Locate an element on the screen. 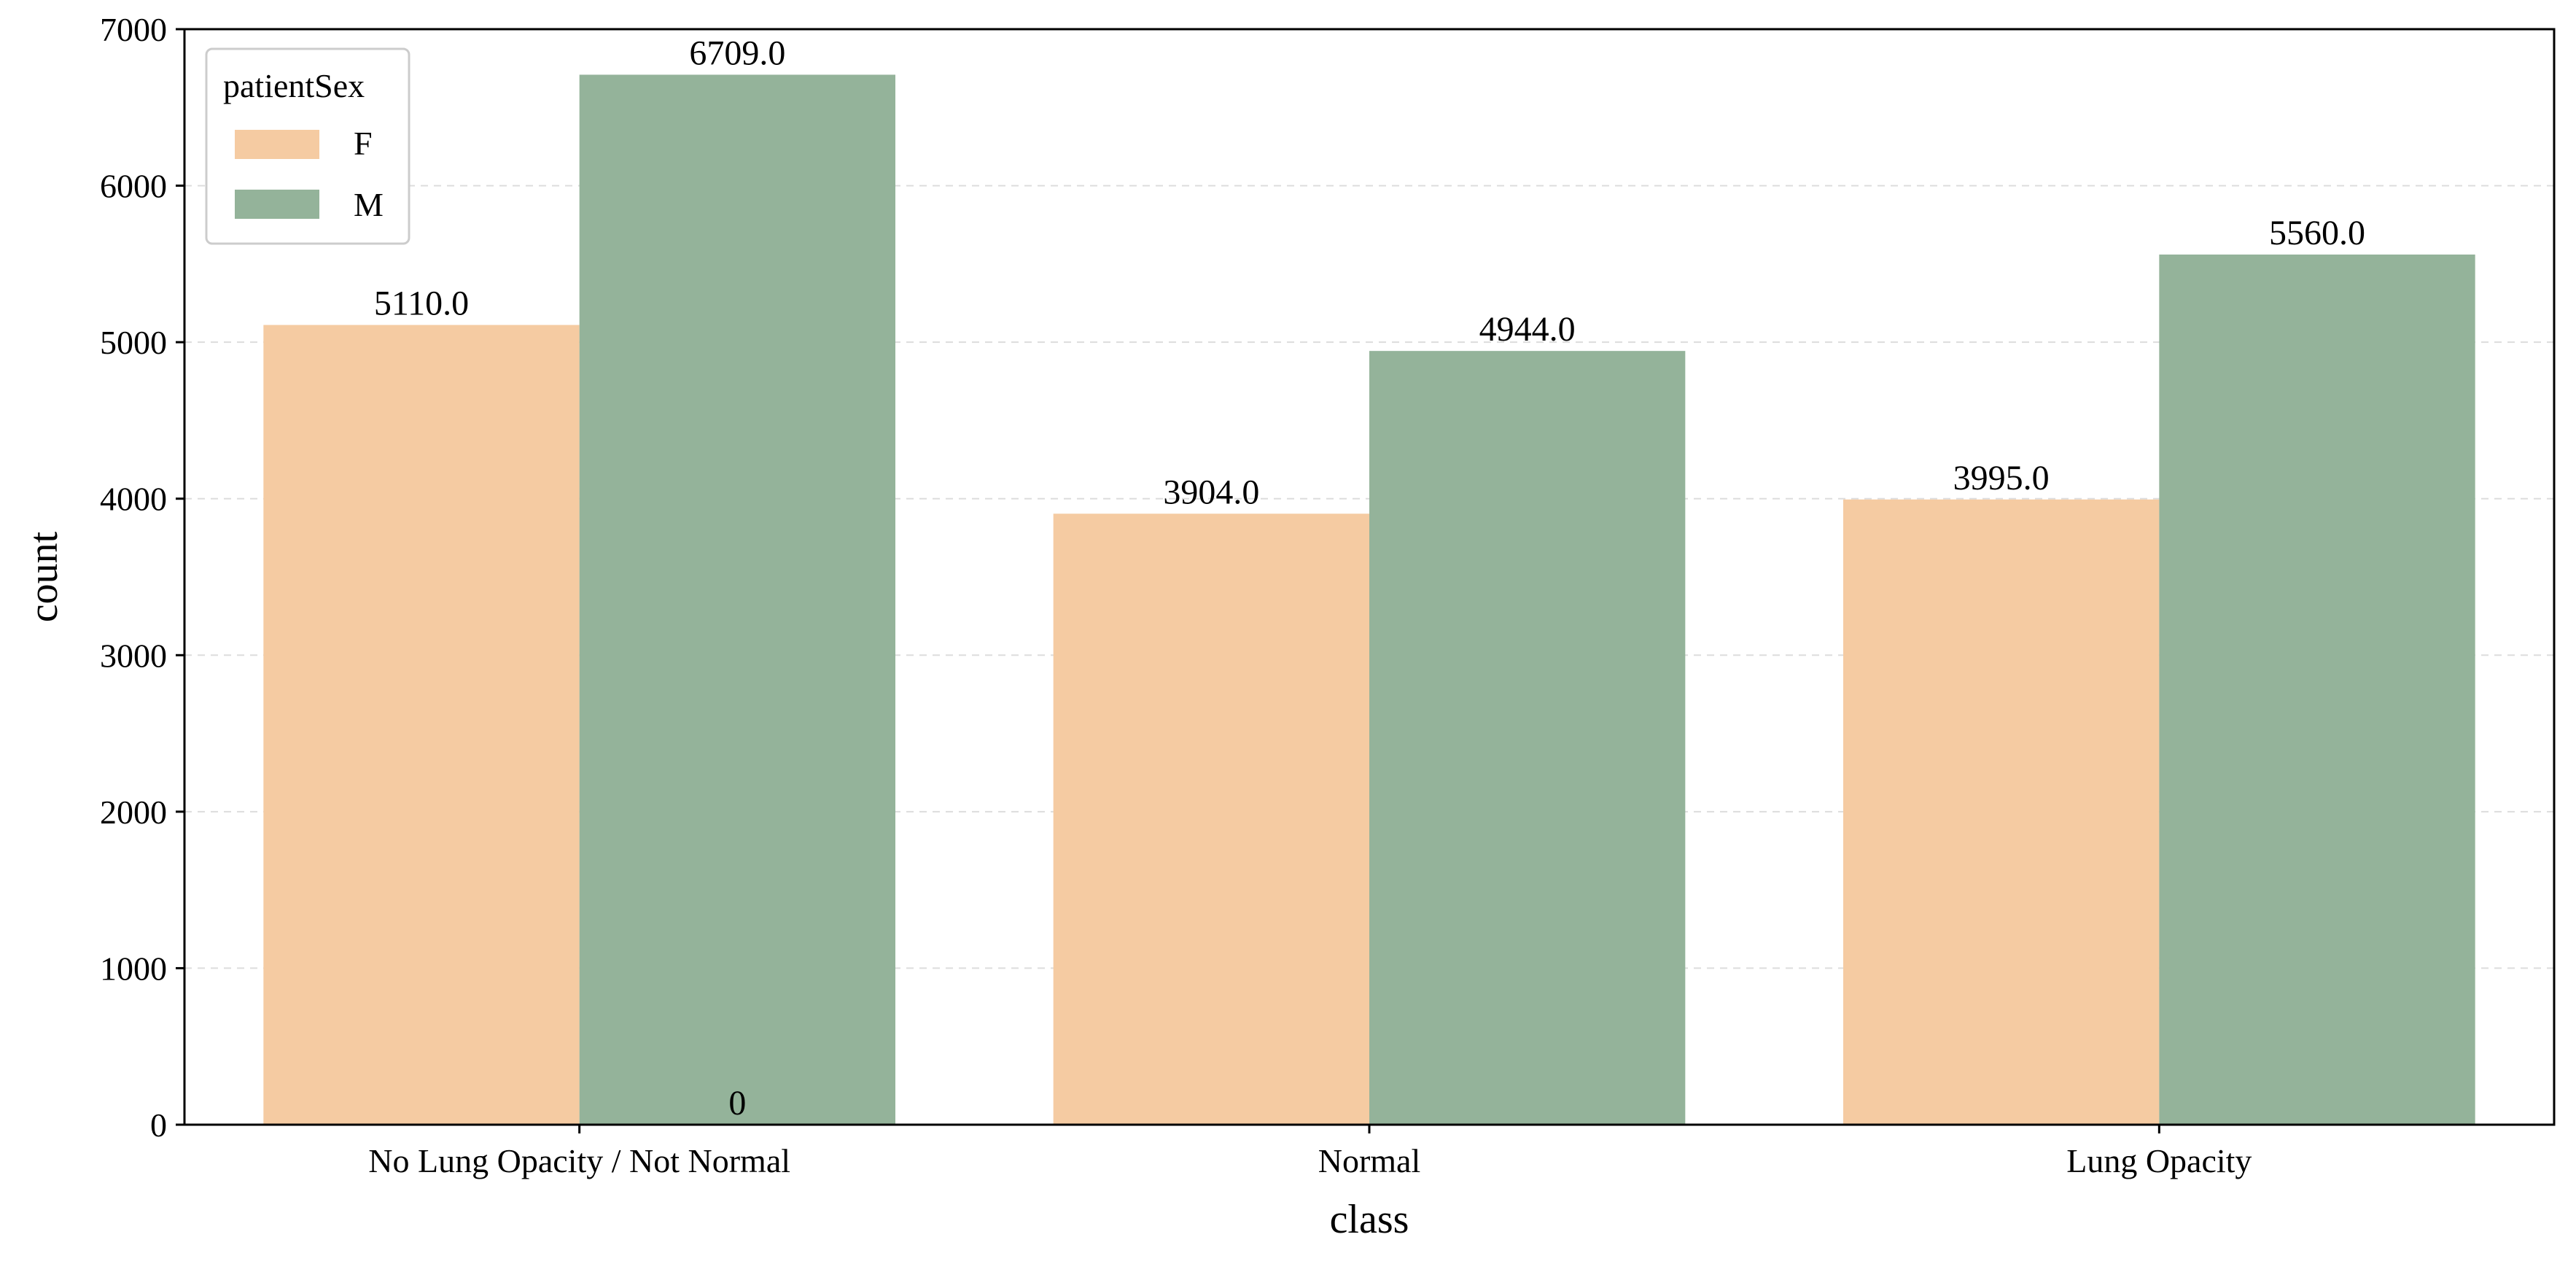  y-tick-label: 1000 is located at coordinates (133, 968).